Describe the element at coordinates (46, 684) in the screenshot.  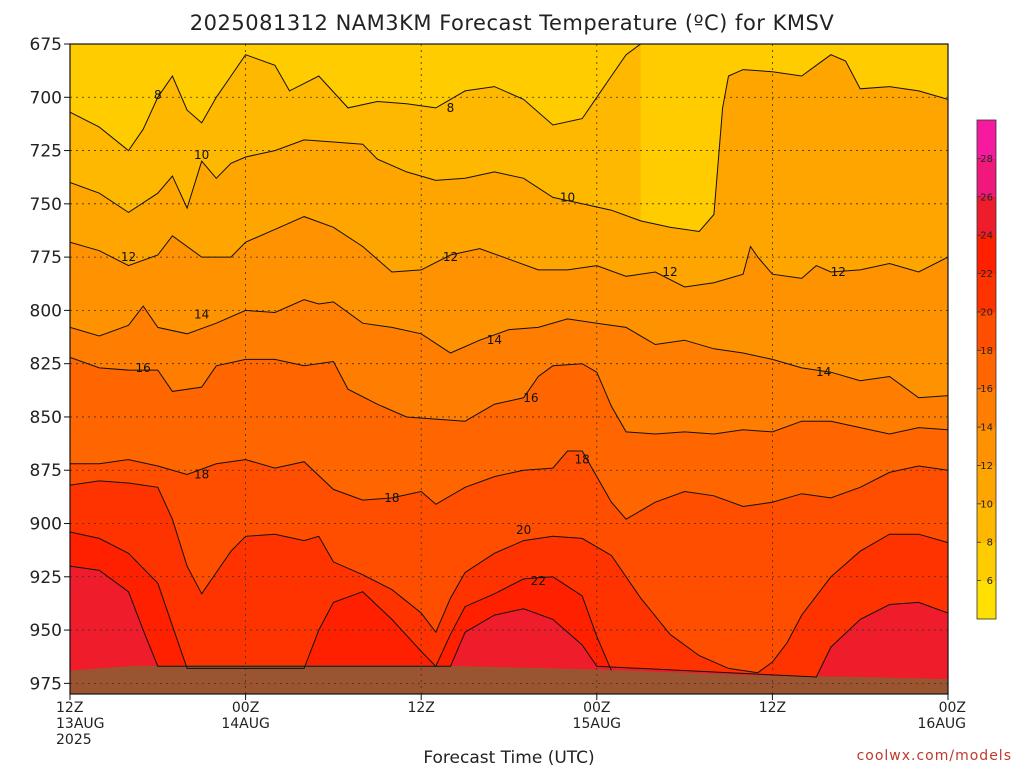
I see `y-tick-label: 975` at that location.